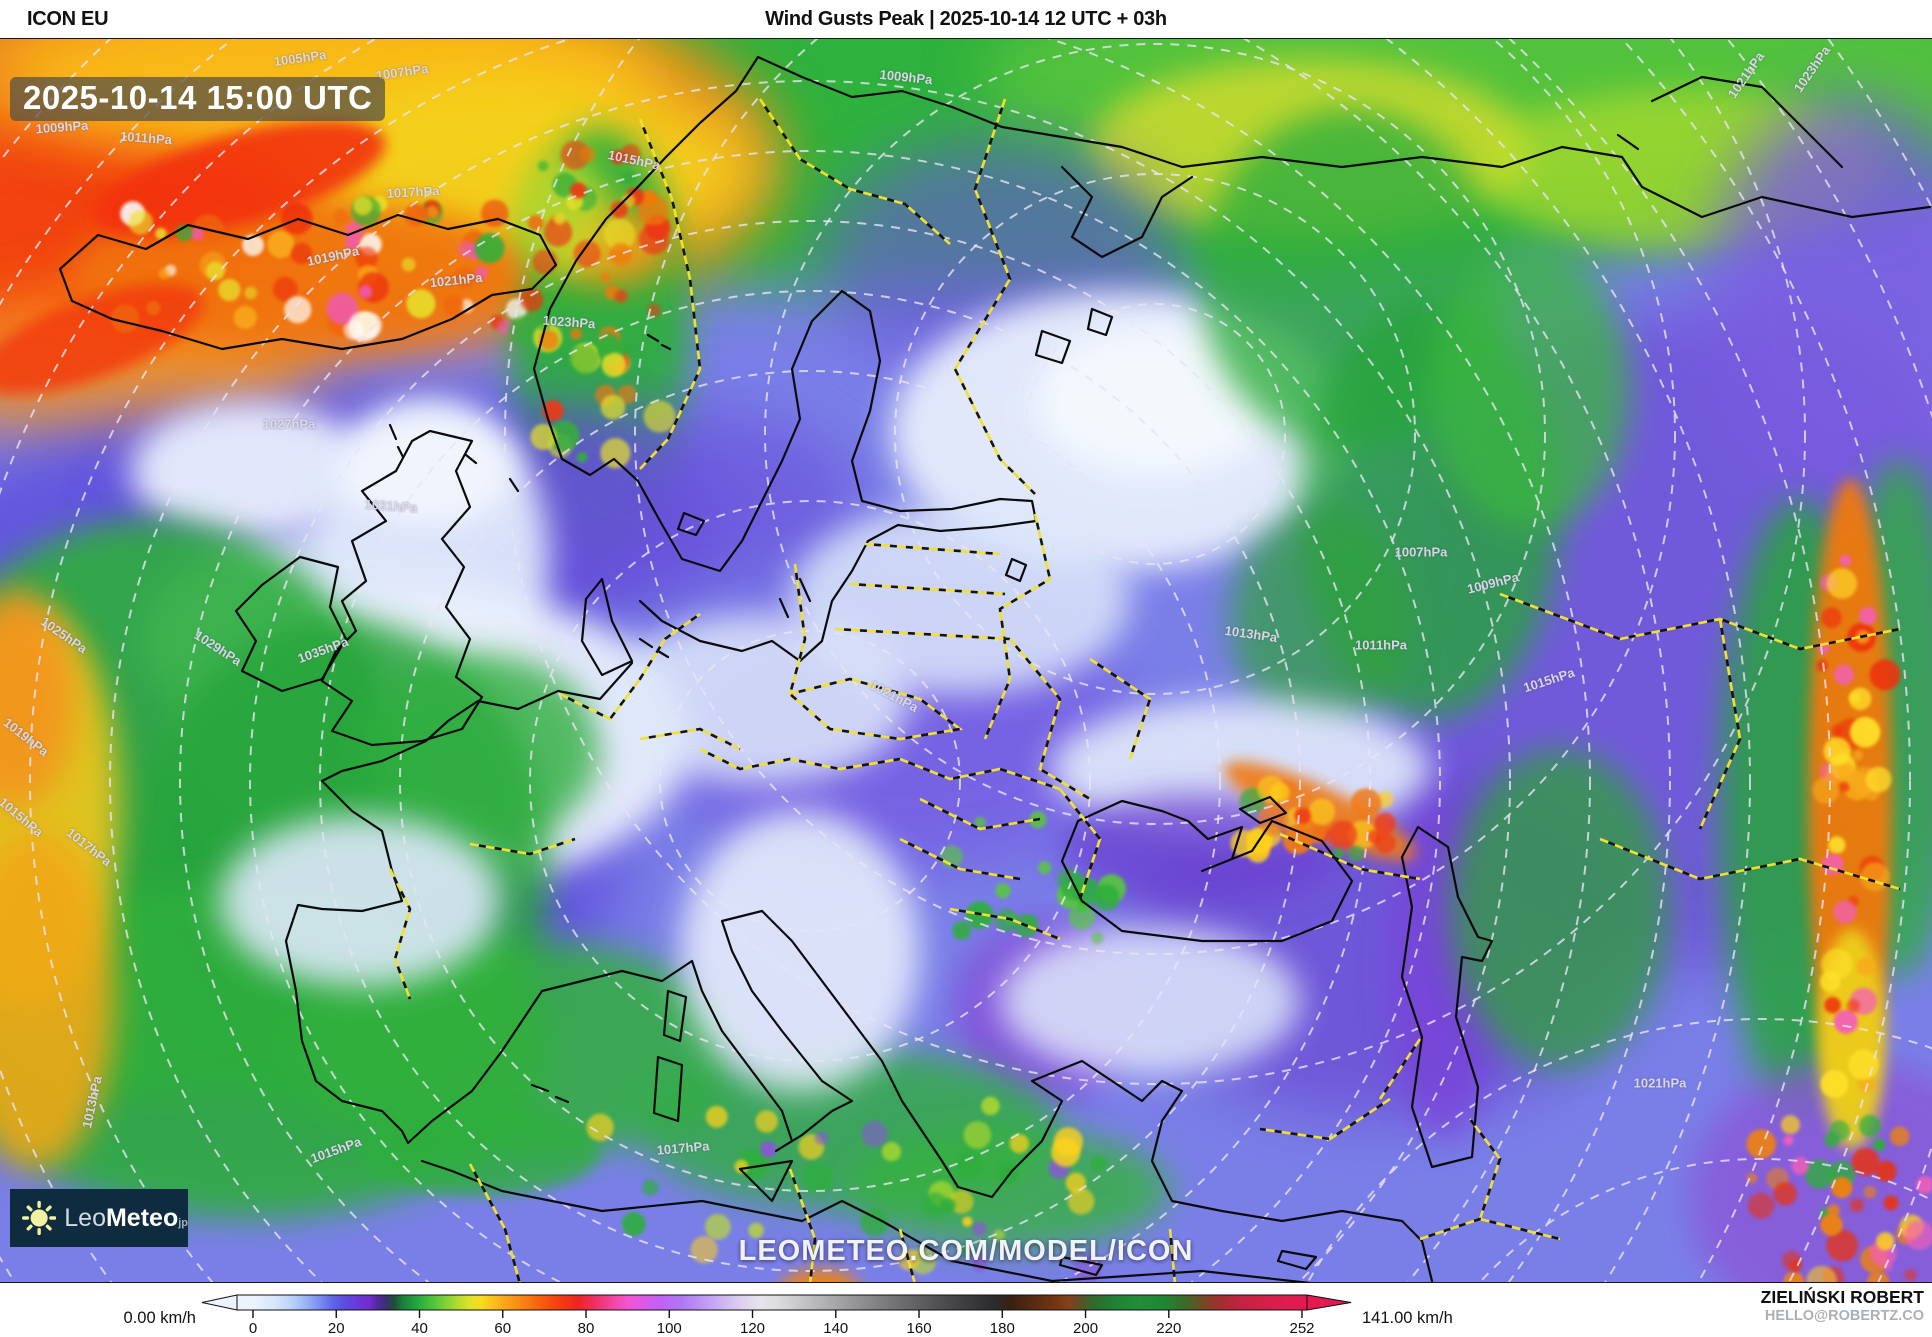  I want to click on colorbar-left-arrow, so click(219, 1302).